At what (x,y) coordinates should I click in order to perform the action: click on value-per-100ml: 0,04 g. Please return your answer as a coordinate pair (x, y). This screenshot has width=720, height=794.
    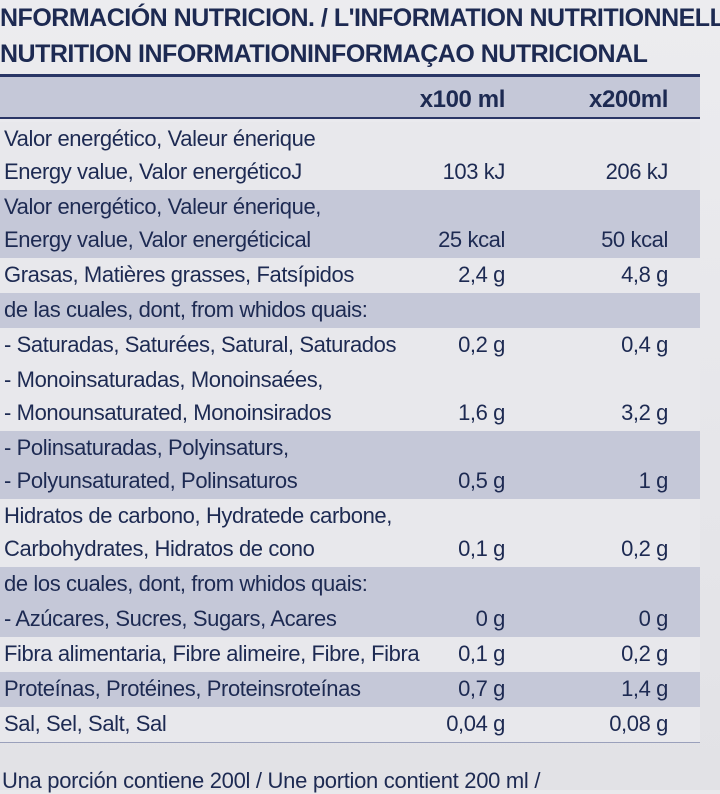
    Looking at the image, I should click on (475, 723).